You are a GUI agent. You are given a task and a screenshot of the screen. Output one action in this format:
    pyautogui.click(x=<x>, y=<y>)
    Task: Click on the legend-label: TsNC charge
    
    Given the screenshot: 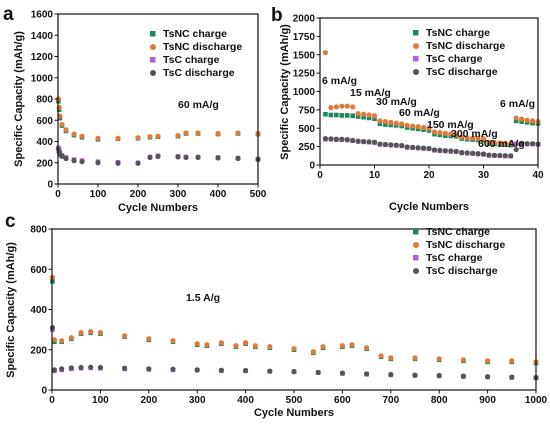 What is the action you would take?
    pyautogui.click(x=458, y=232)
    